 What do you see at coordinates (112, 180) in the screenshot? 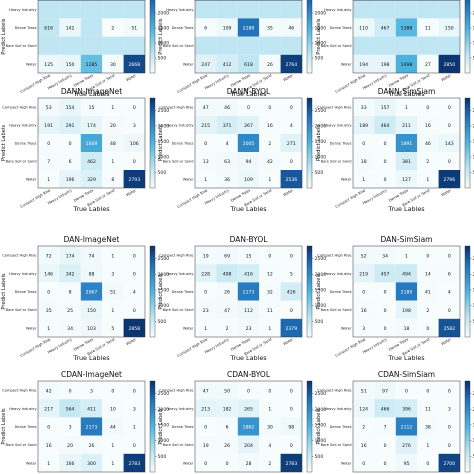
I see `cell-value-label: 8` at bounding box center [112, 180].